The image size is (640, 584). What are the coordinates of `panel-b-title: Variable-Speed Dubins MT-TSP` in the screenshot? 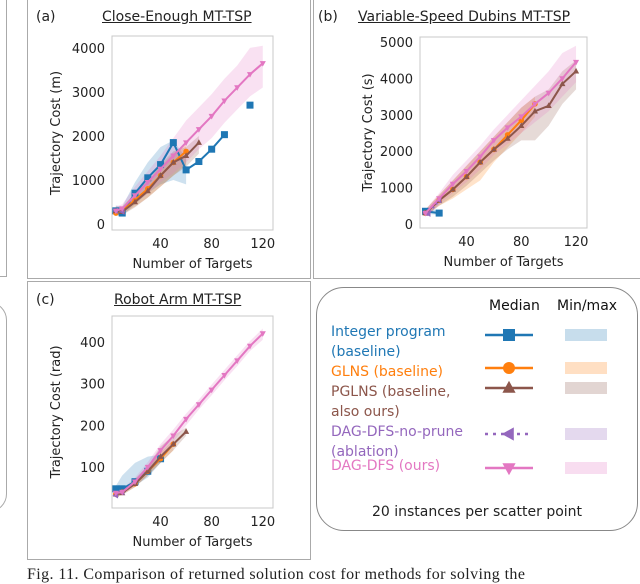 It's located at (464, 17).